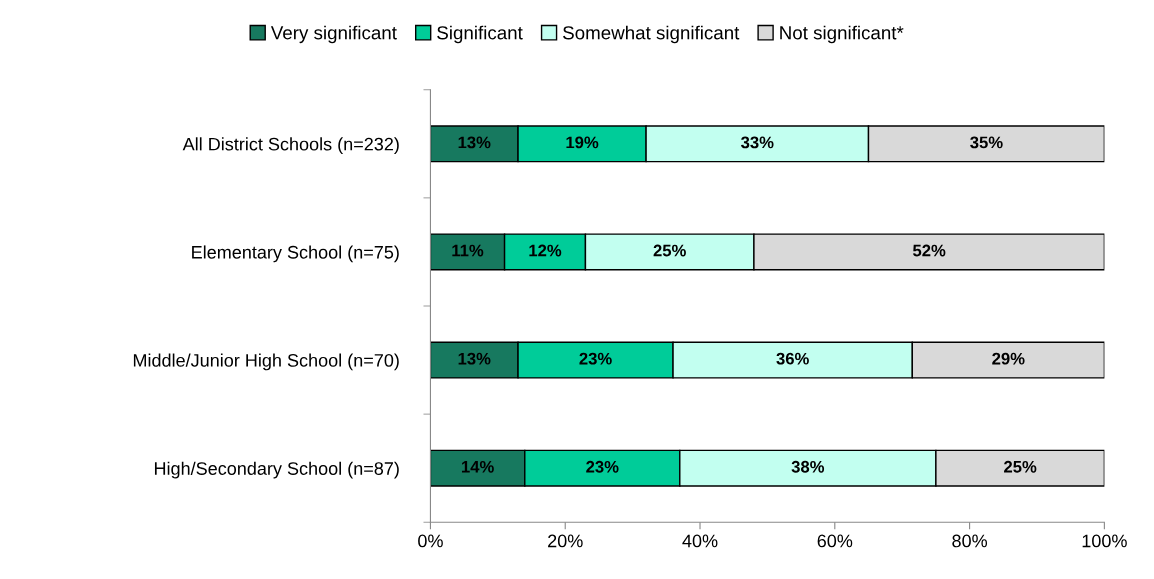  I want to click on legend-label: Somewhat significant, so click(651, 34).